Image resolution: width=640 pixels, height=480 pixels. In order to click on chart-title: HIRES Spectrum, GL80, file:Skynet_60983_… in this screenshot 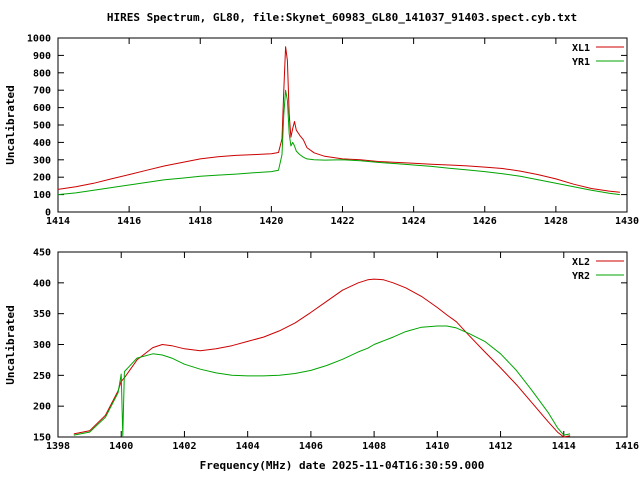, I will do `click(342, 17)`.